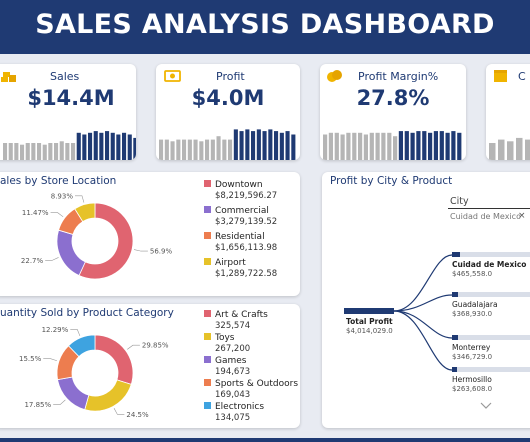  I want to click on tree-root: Total Profit $4,014,029.0, so click(369, 321).